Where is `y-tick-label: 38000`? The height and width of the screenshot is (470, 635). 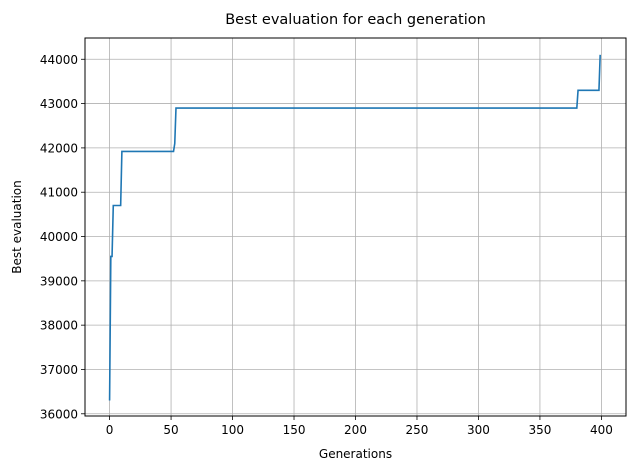
y-tick-label: 38000 is located at coordinates (59, 326).